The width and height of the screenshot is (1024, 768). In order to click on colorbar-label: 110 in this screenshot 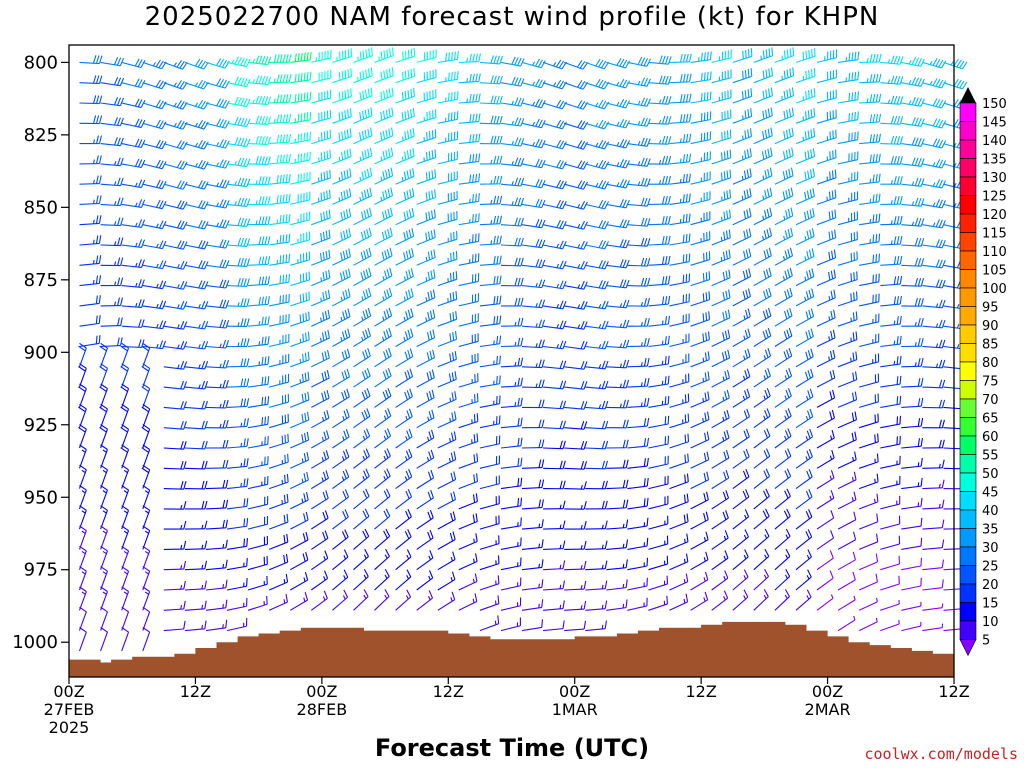, I will do `click(994, 252)`.